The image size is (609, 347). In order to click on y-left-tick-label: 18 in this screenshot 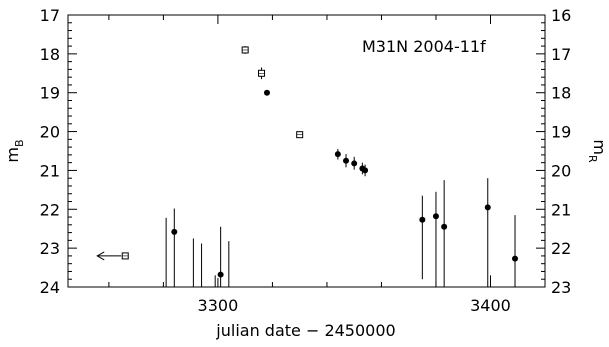, I will do `click(50, 54)`.